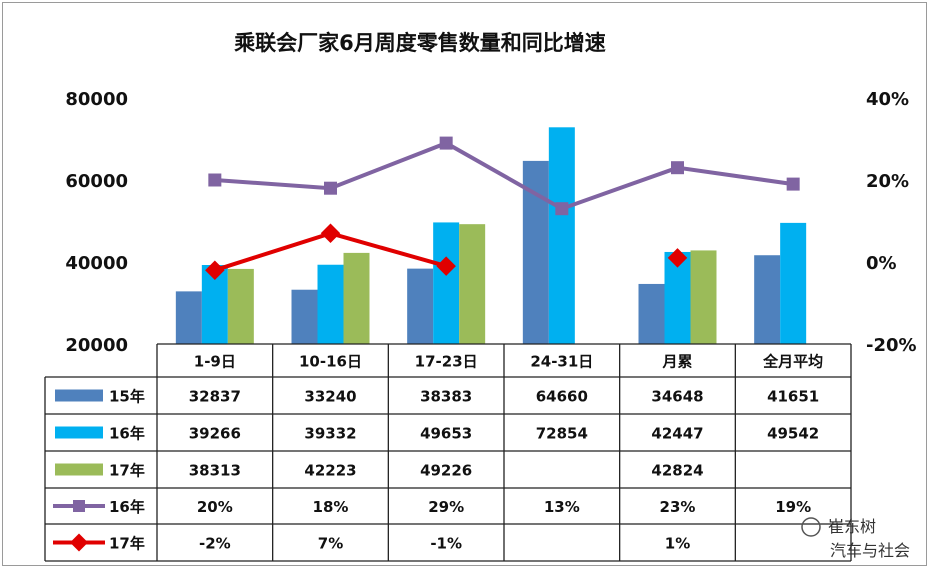 This screenshot has width=931, height=570. What do you see at coordinates (215, 362) in the screenshot?
I see `category-label: 1-9日` at bounding box center [215, 362].